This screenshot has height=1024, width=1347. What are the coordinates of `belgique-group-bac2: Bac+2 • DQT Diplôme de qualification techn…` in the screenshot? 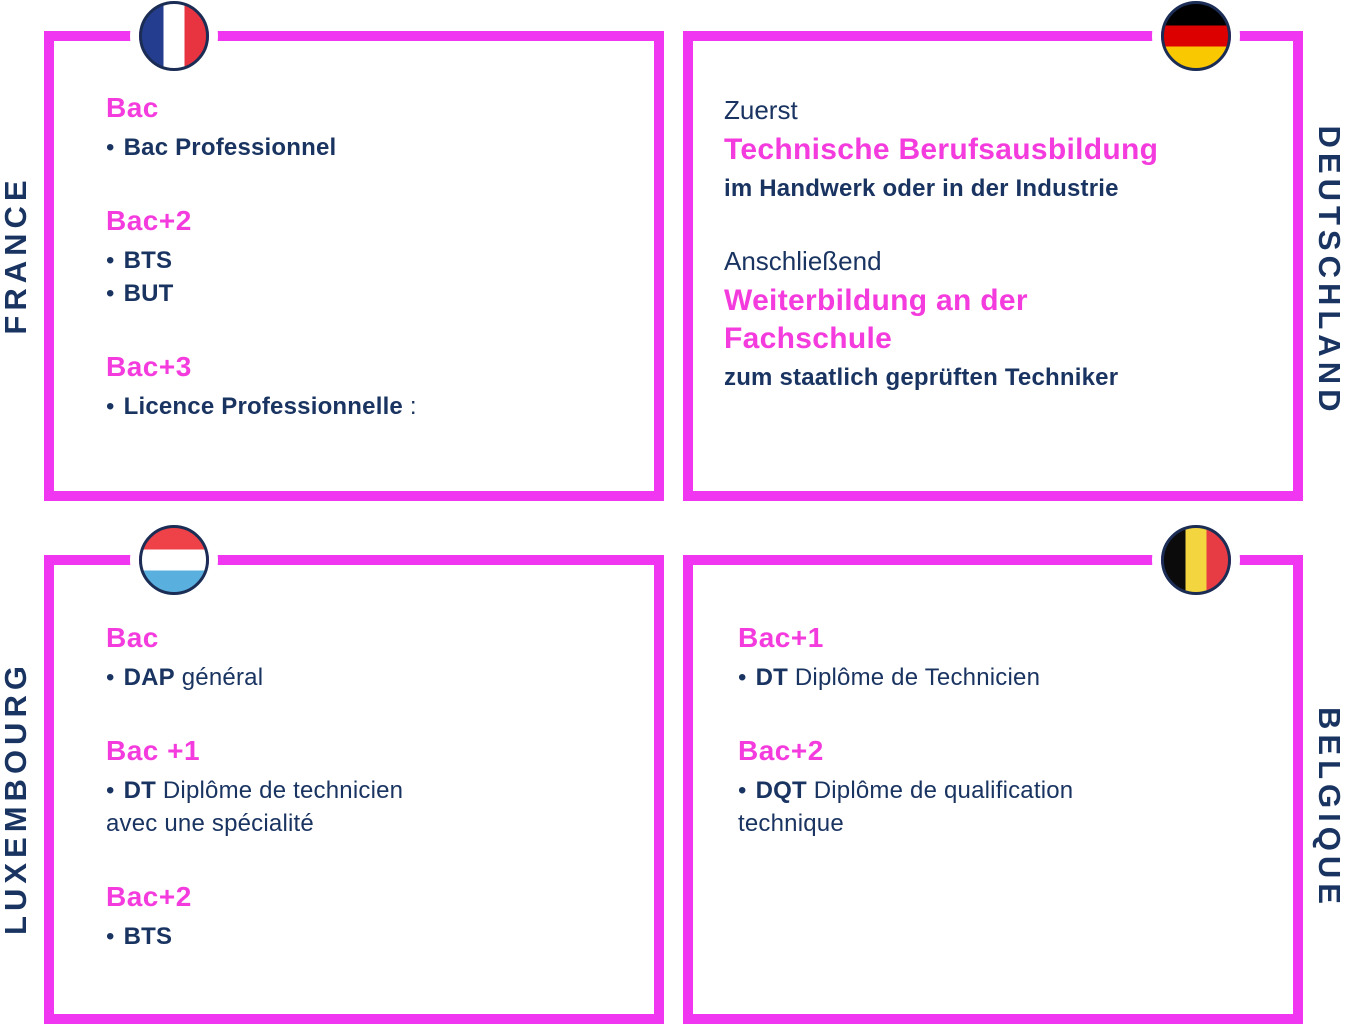 It's located at (998, 788).